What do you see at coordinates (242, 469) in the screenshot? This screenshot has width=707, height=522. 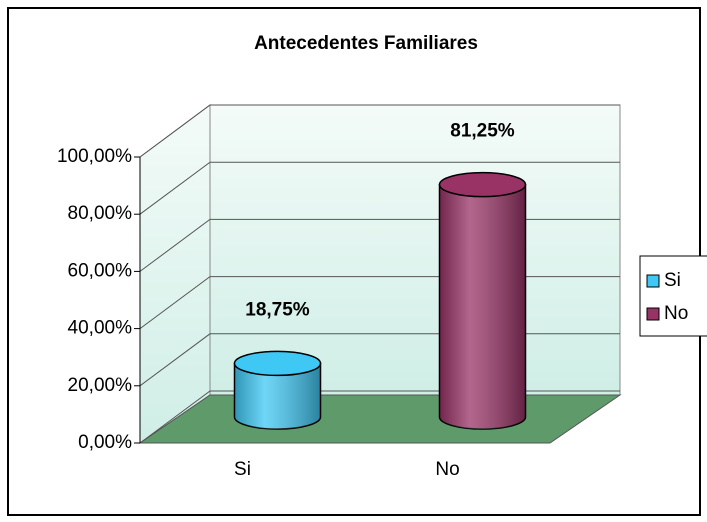 I see `x-tick-label: Si` at bounding box center [242, 469].